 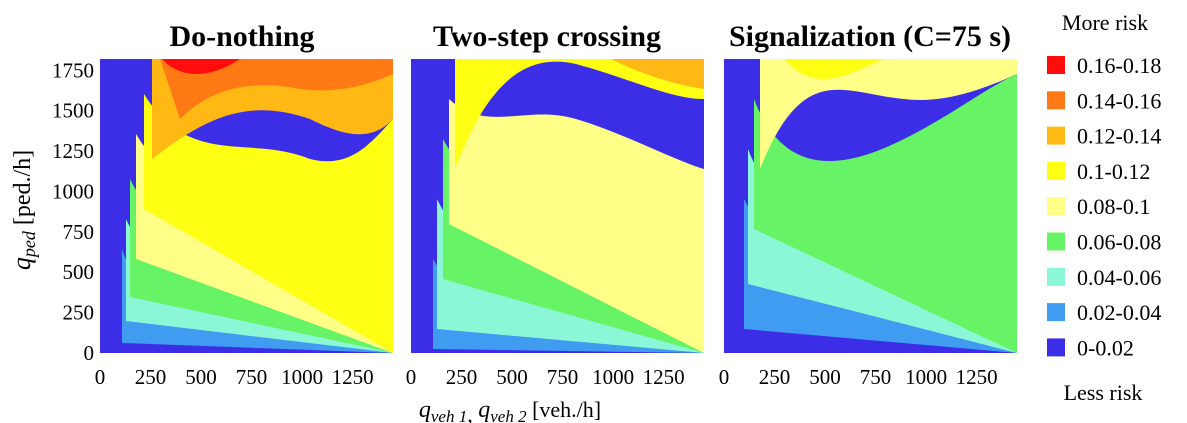 What do you see at coordinates (1105, 347) in the screenshot?
I see `legend-label: 0-0.02` at bounding box center [1105, 347].